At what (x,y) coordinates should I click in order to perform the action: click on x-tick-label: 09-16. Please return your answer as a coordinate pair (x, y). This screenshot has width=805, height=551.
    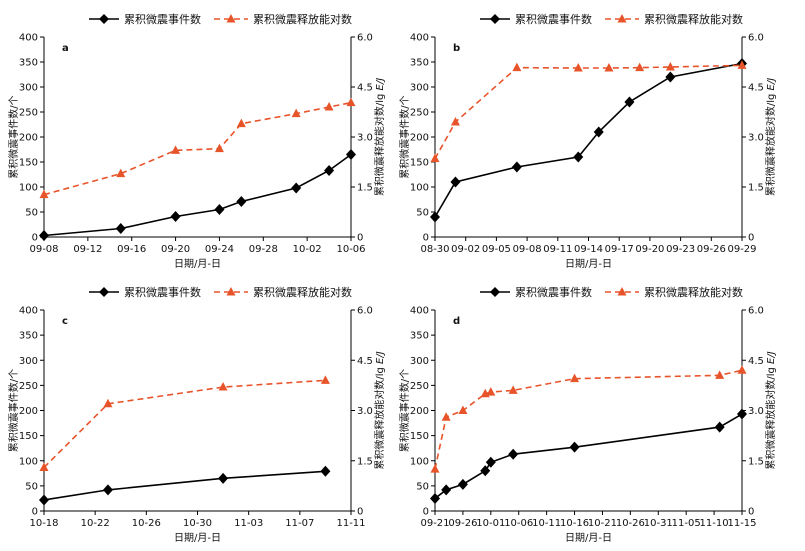
    Looking at the image, I should click on (131, 249).